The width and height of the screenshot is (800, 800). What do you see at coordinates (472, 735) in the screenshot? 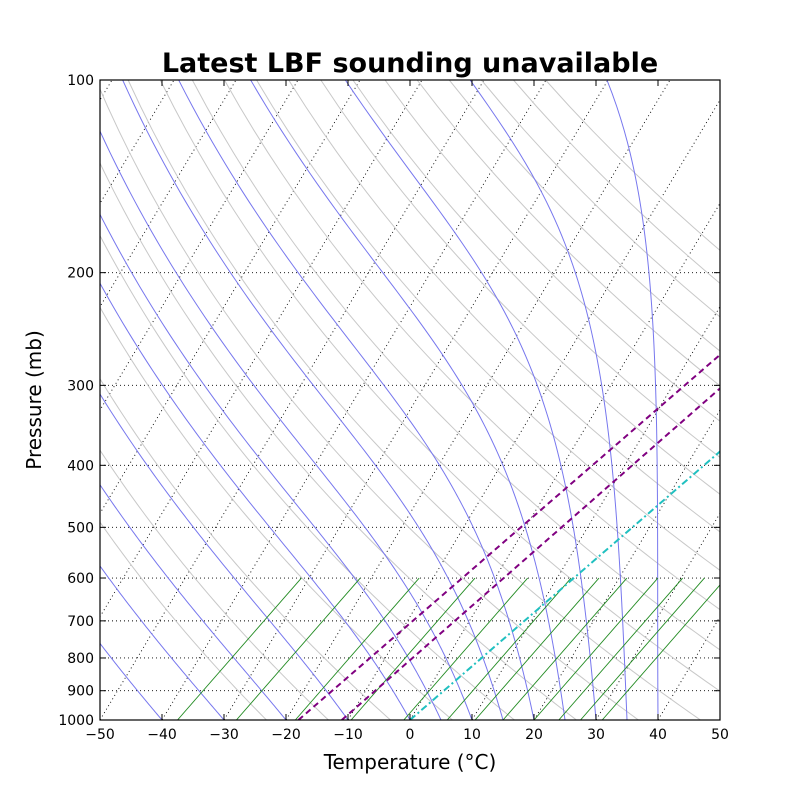
I see `x-tick-label: 10` at bounding box center [472, 735].